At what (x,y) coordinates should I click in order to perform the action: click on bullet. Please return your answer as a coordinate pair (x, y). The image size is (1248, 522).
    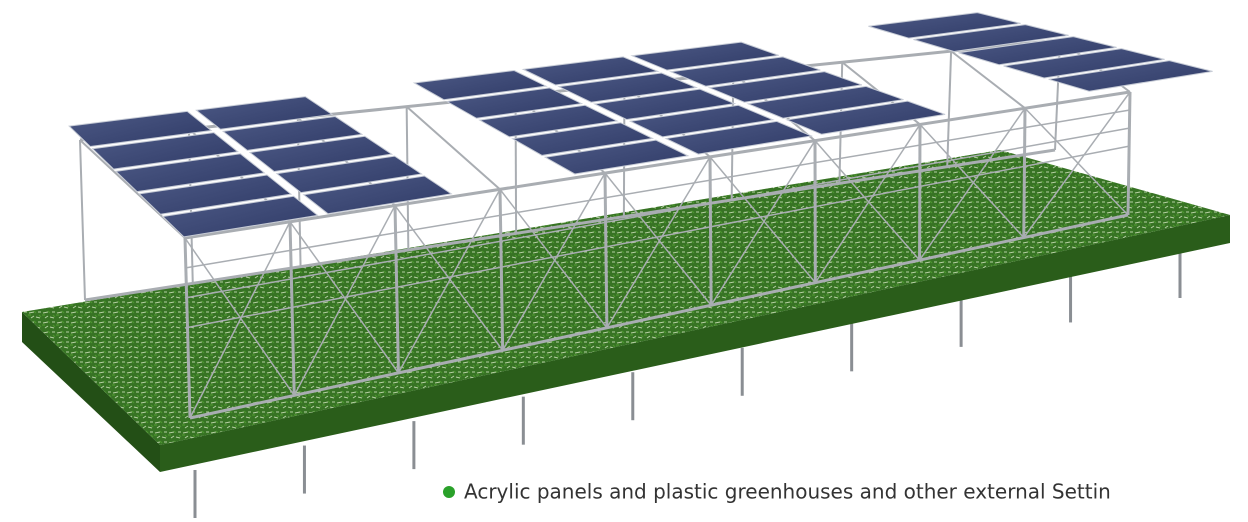
    Looking at the image, I should click on (449, 492).